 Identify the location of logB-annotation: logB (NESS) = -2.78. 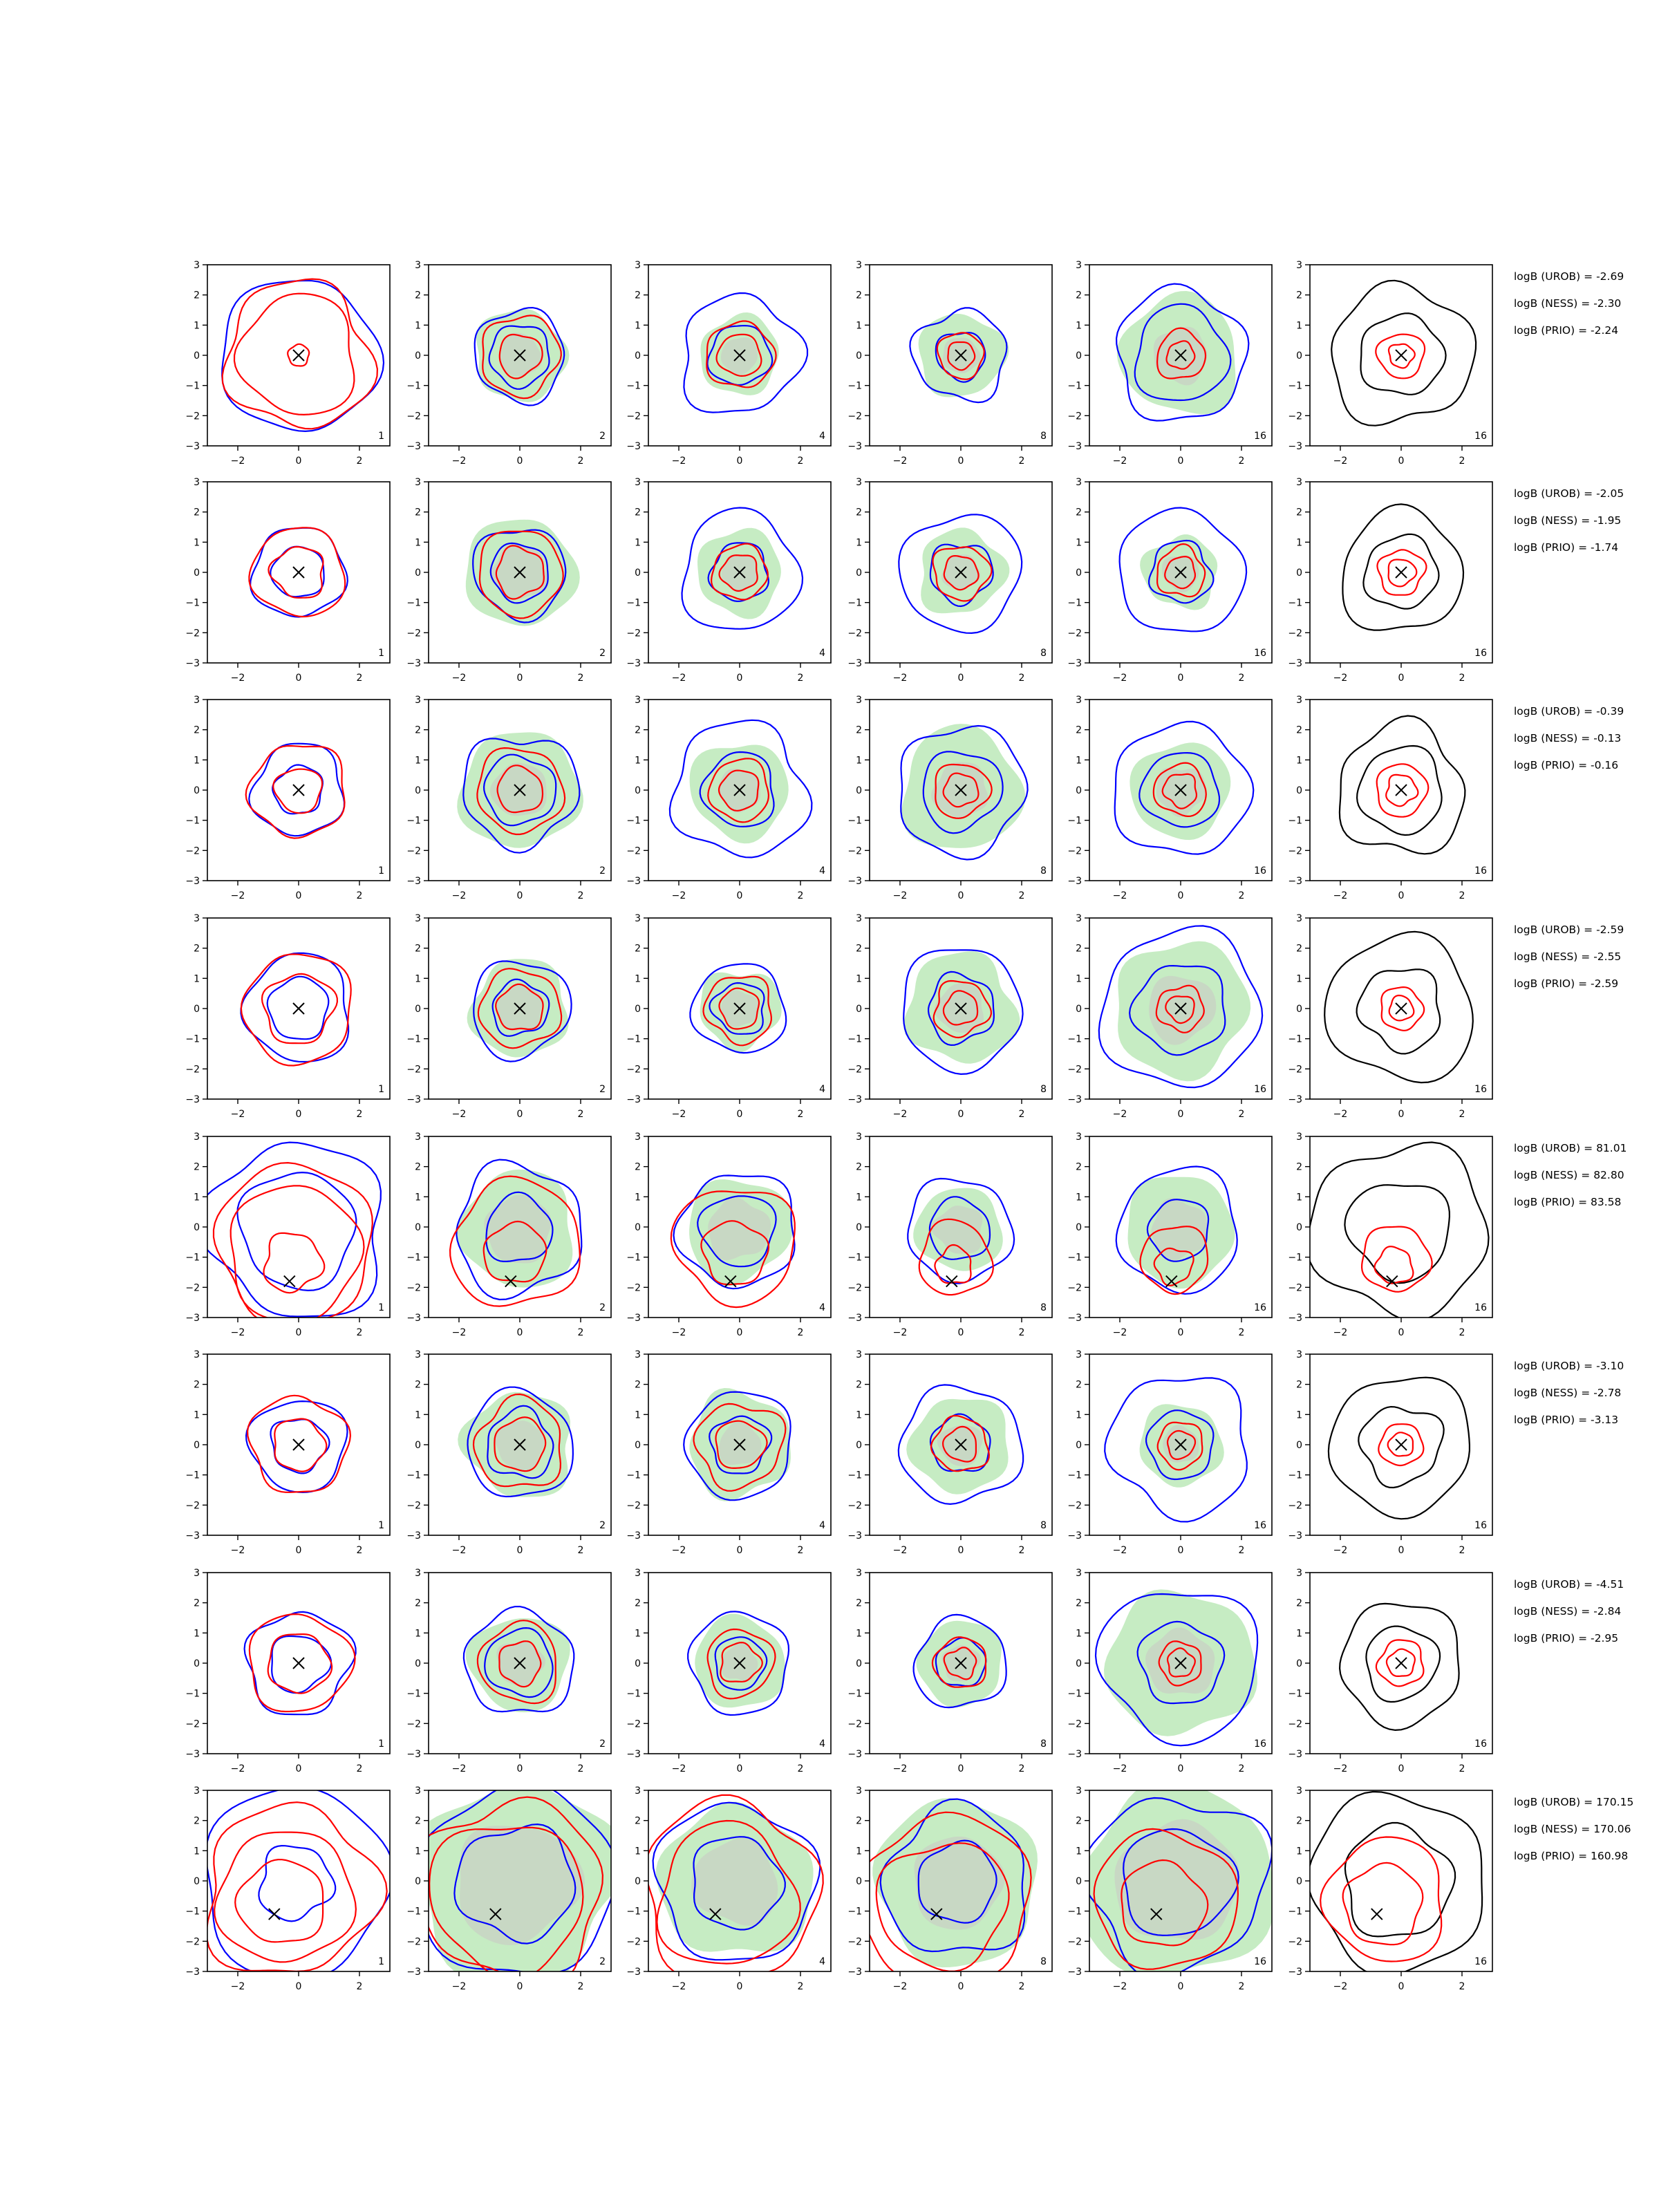
(1568, 1393).